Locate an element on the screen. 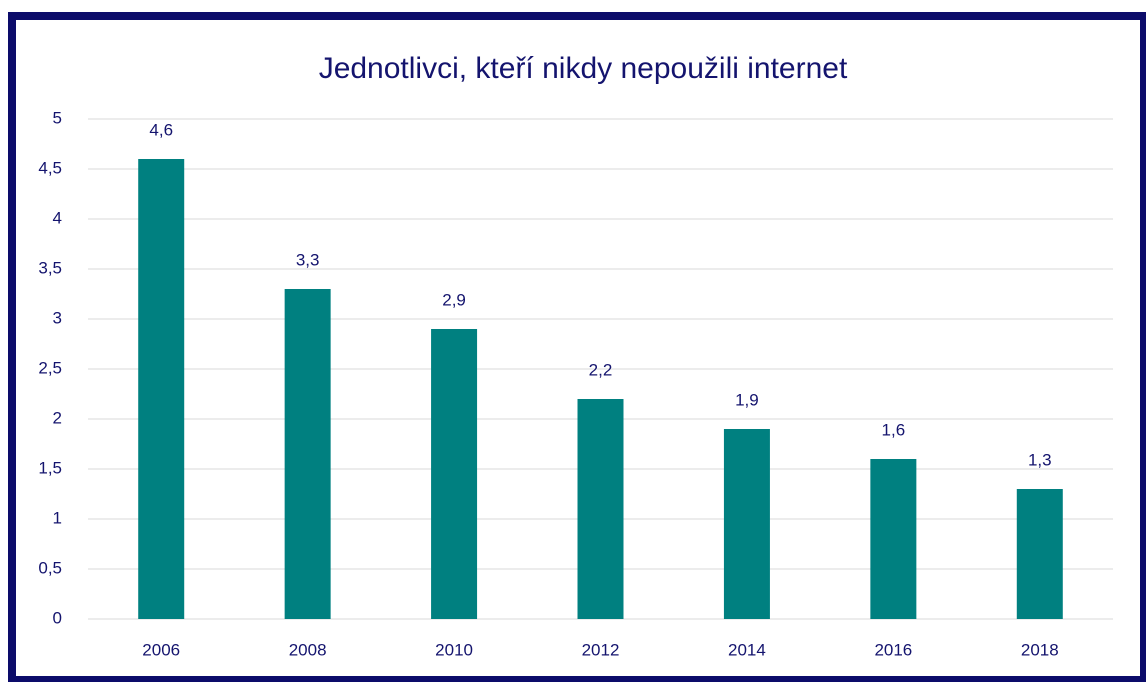 This screenshot has height=682, width=1146. value-label: 3,3 is located at coordinates (308, 259).